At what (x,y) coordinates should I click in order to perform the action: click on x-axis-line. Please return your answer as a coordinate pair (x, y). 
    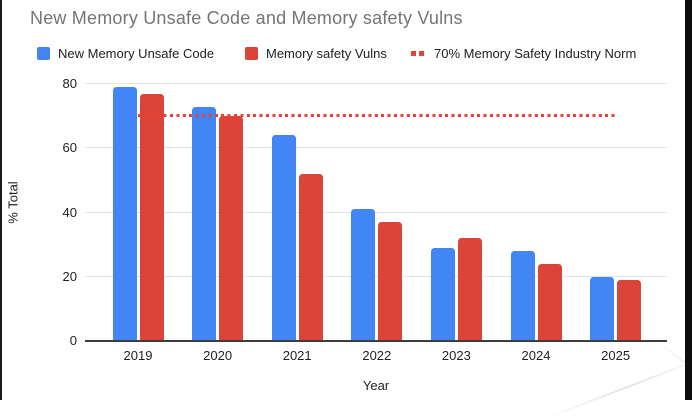
    Looking at the image, I should click on (376, 341).